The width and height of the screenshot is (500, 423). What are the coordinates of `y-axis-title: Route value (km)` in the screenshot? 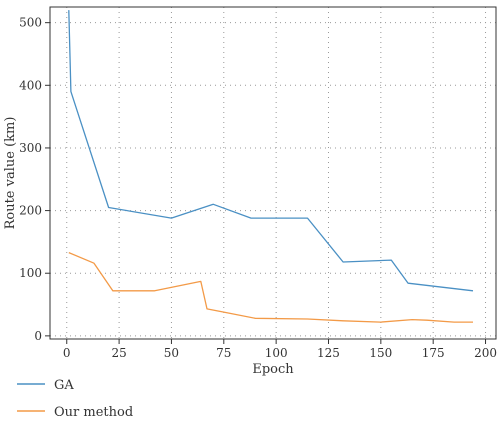 It's located at (10, 173).